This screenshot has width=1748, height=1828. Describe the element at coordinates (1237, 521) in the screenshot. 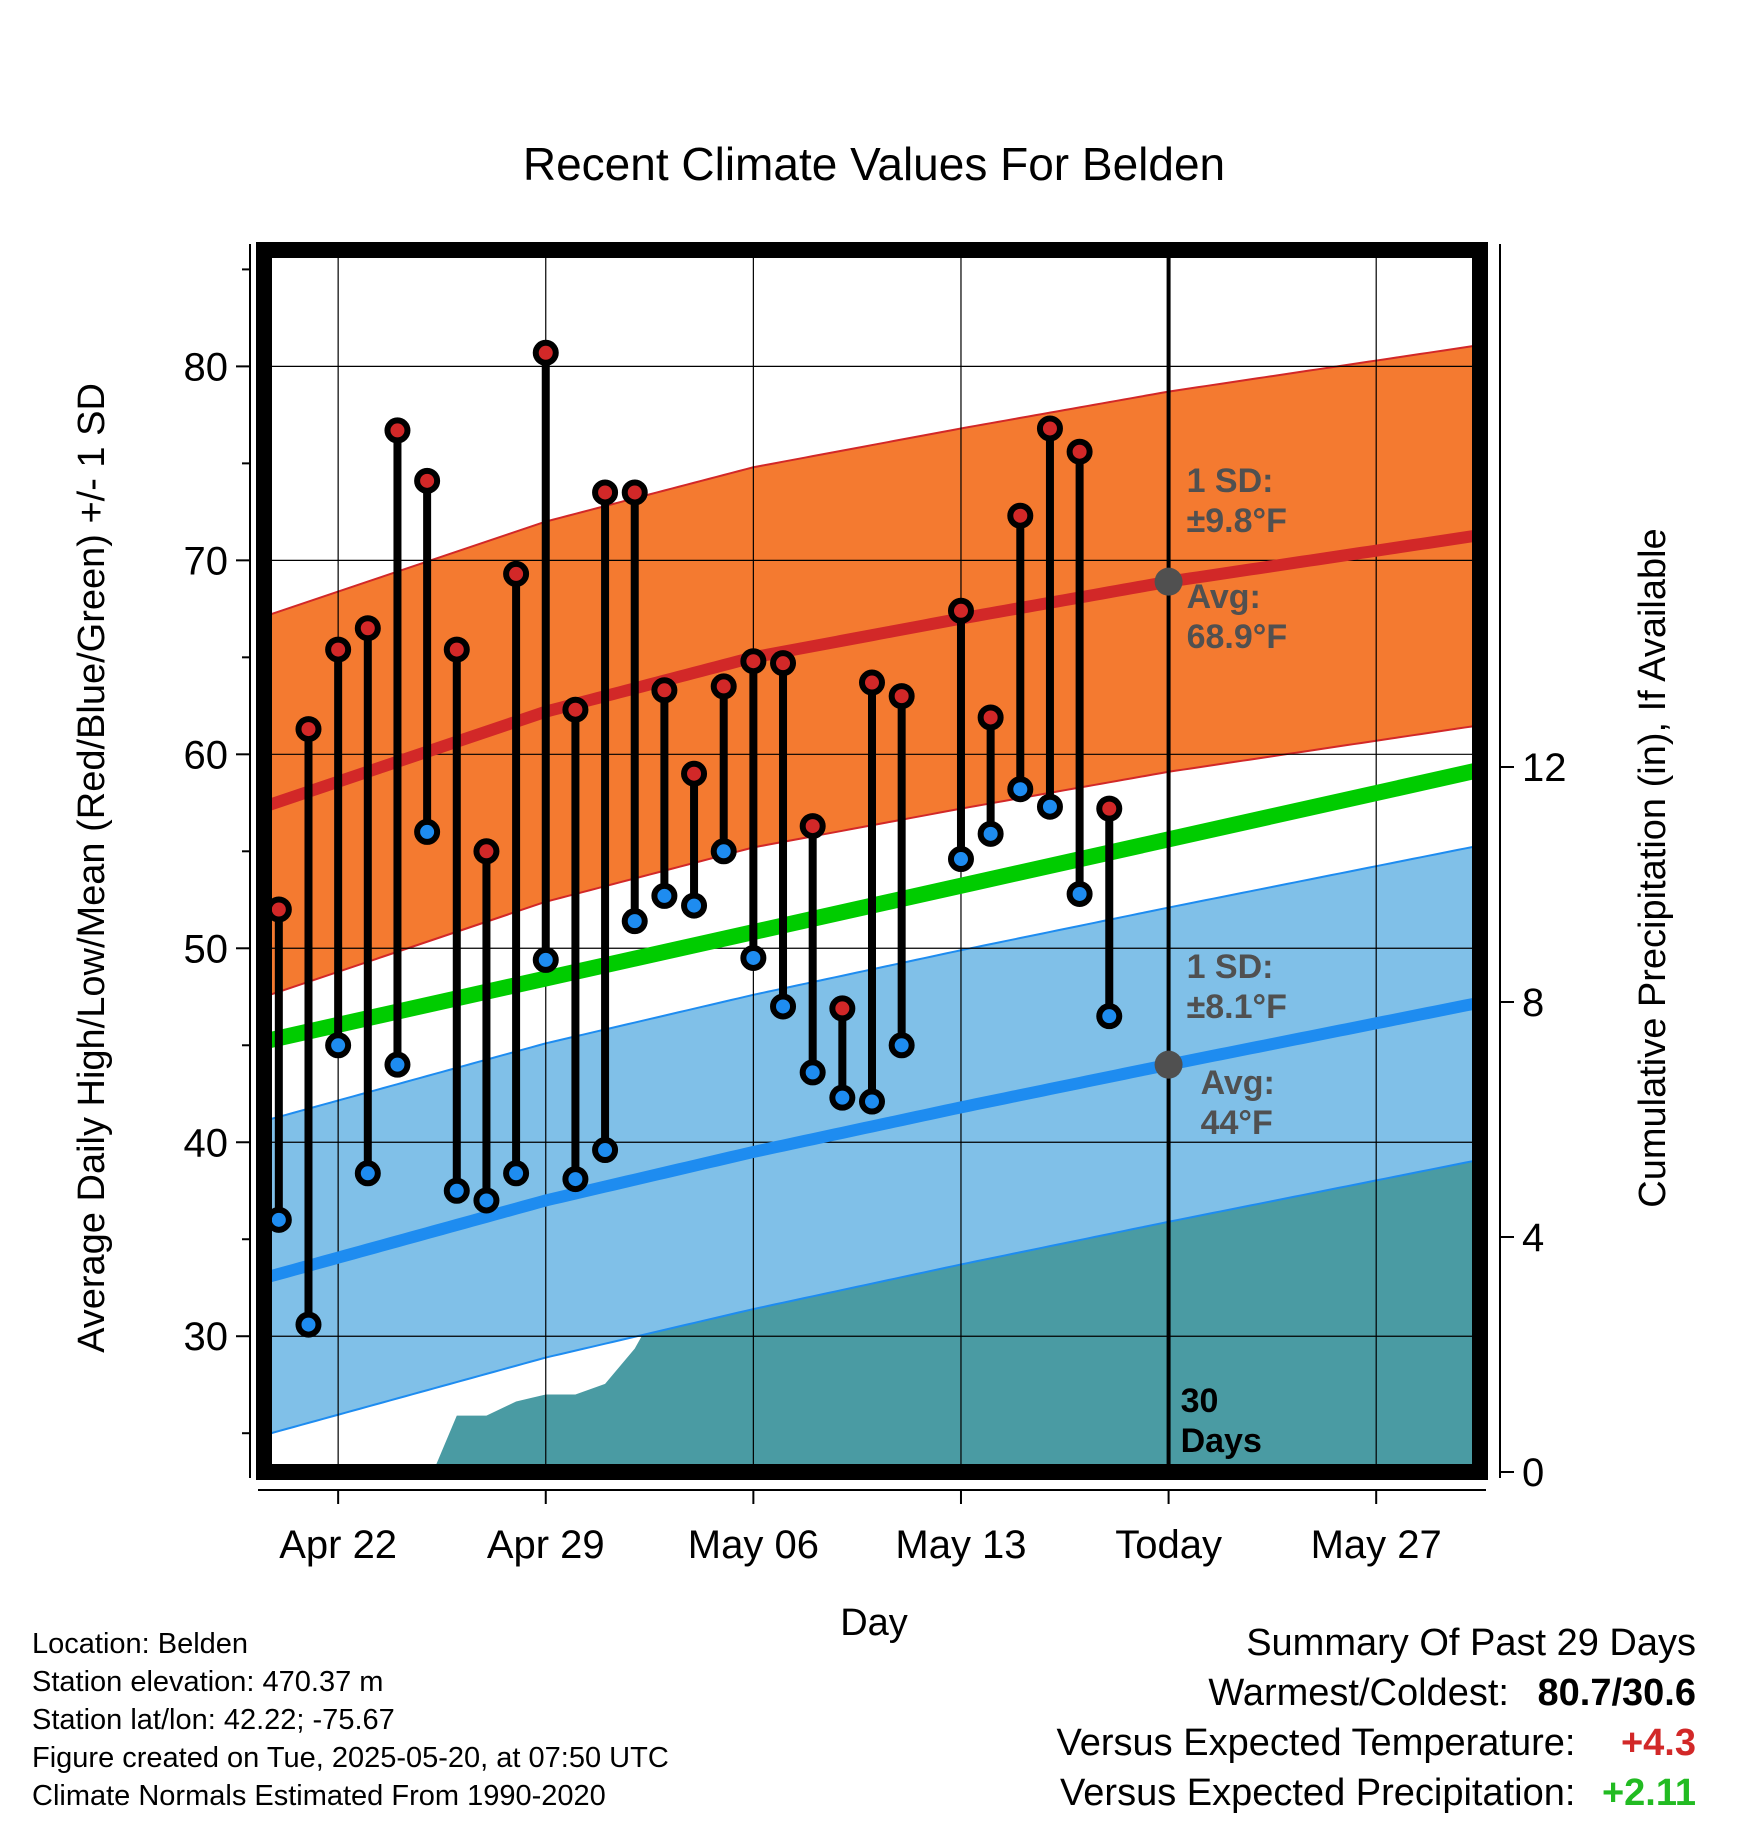

I see `high-sd-annotation: ±9.8°F` at that location.